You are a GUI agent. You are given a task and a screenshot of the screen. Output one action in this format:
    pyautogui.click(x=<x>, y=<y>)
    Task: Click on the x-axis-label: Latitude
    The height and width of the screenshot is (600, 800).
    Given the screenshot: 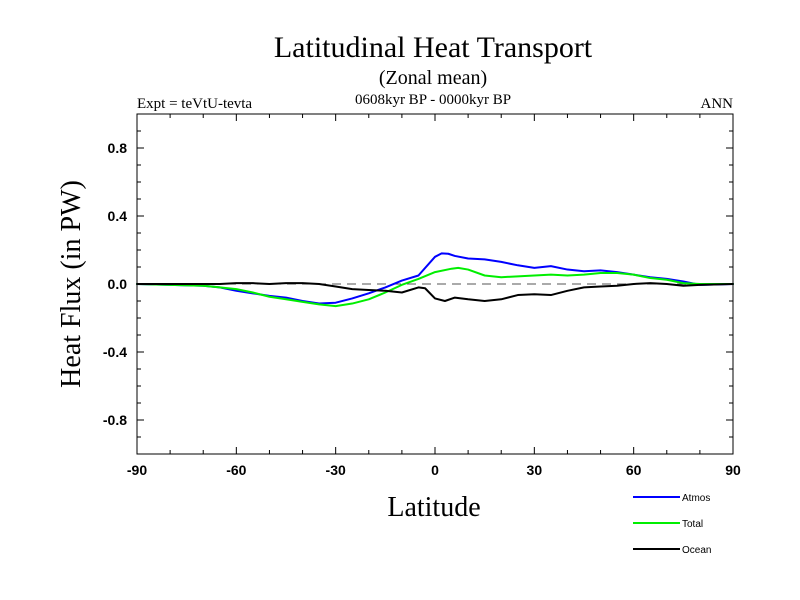 What is the action you would take?
    pyautogui.click(x=433, y=507)
    